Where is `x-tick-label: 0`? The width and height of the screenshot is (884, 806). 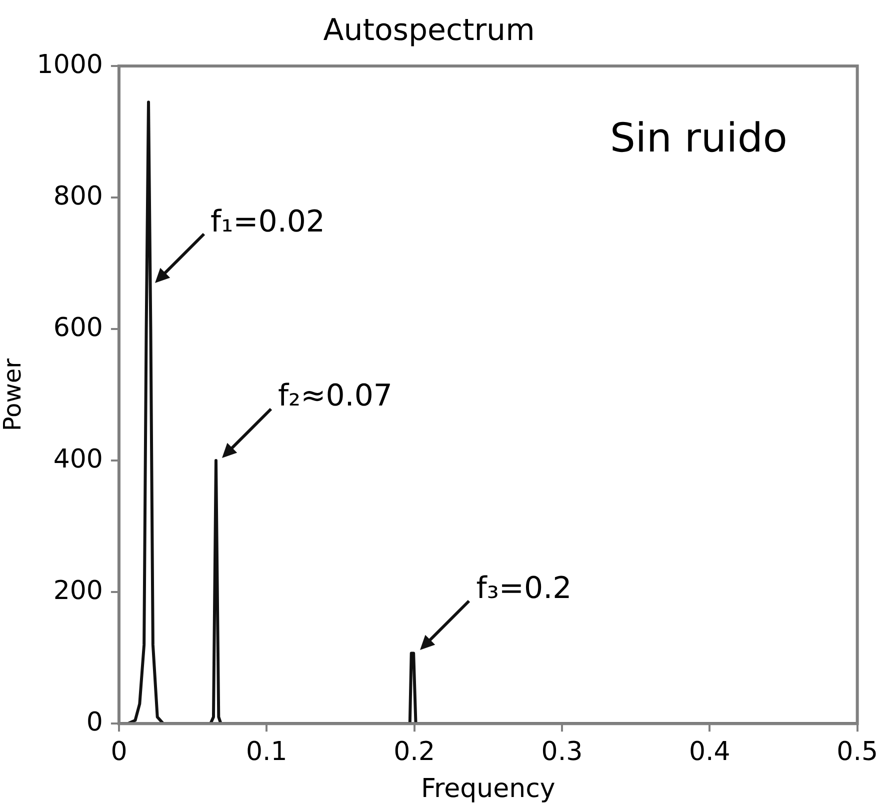 x-tick-label: 0 is located at coordinates (119, 751).